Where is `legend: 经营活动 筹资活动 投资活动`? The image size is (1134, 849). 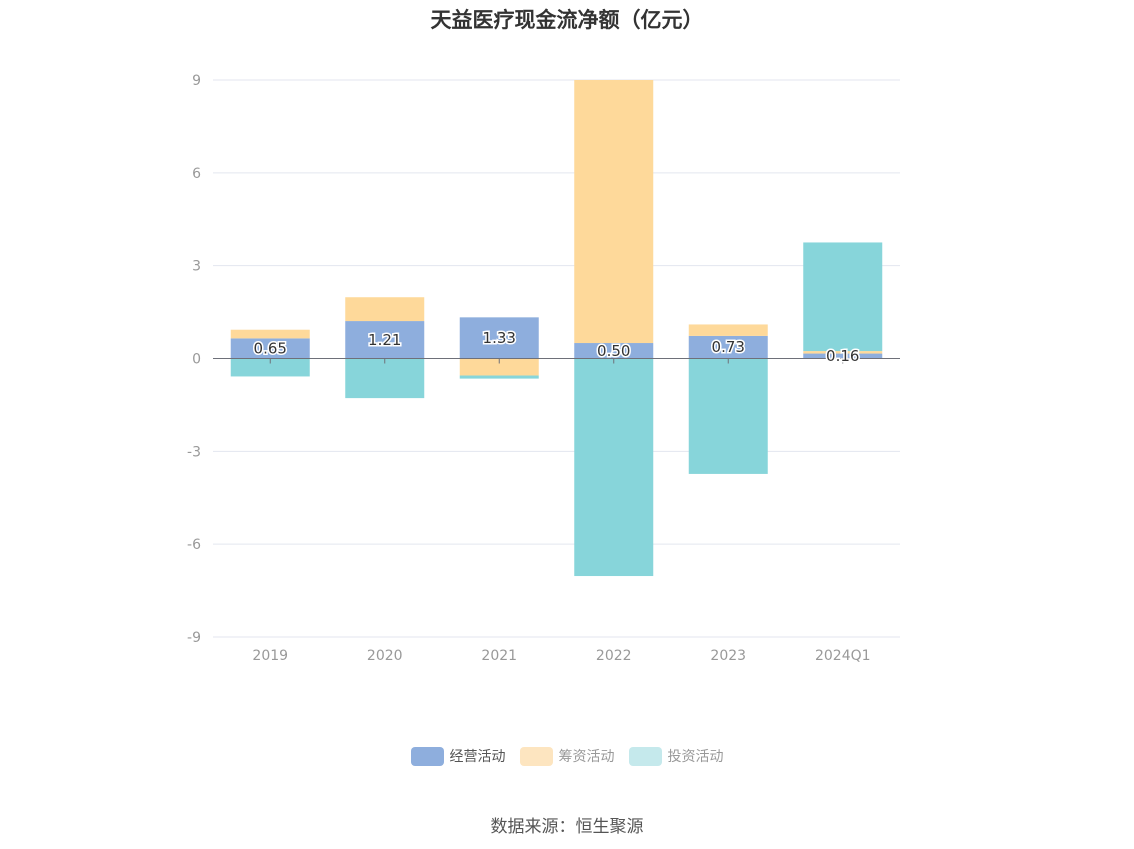 legend: 经营活动 筹资活动 投资活动 is located at coordinates (567, 756).